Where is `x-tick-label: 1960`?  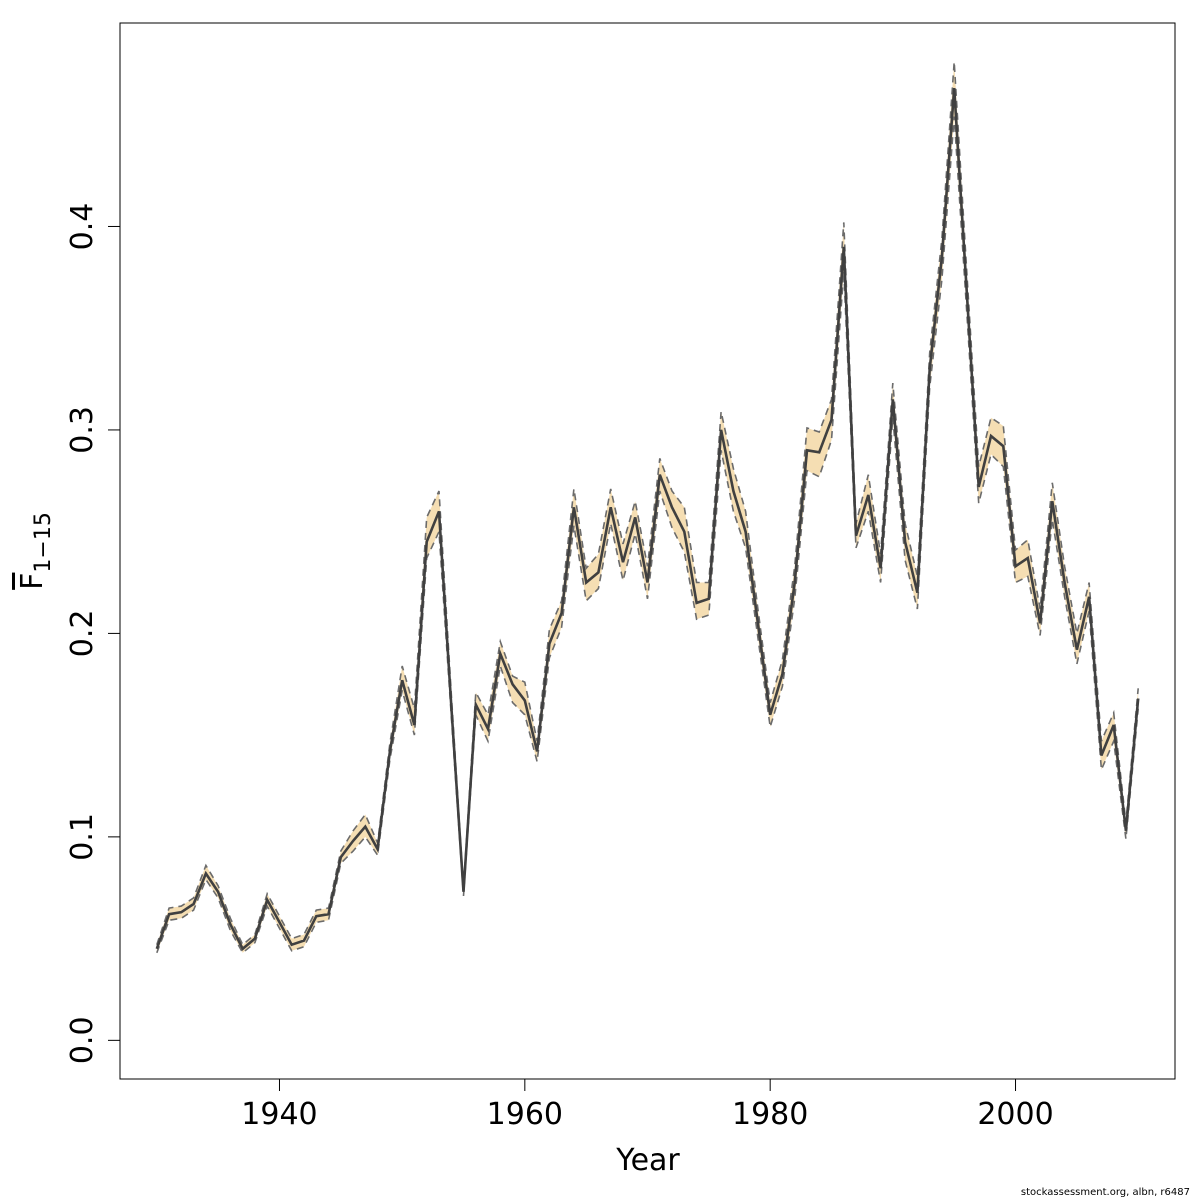 x-tick-label: 1960 is located at coordinates (525, 1114).